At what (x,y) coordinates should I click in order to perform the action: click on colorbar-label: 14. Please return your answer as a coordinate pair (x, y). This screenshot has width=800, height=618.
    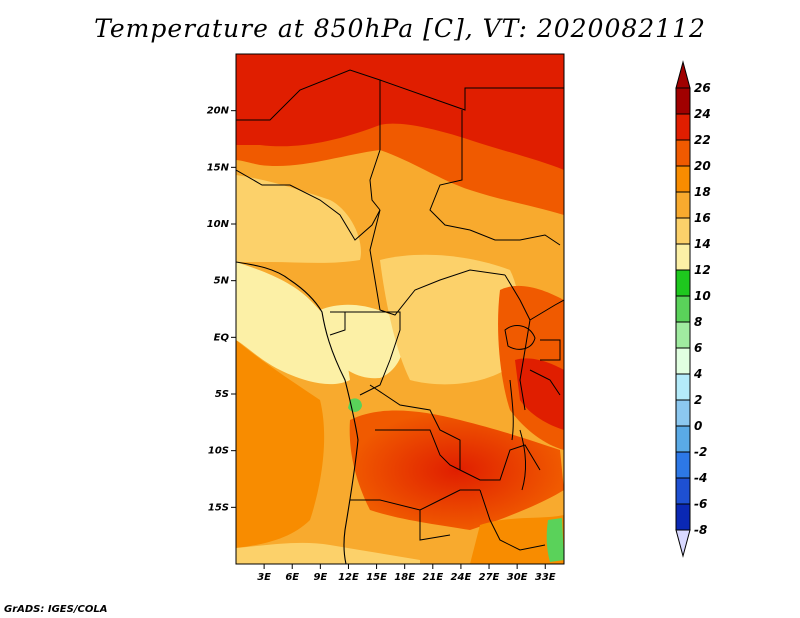
    Looking at the image, I should click on (702, 244).